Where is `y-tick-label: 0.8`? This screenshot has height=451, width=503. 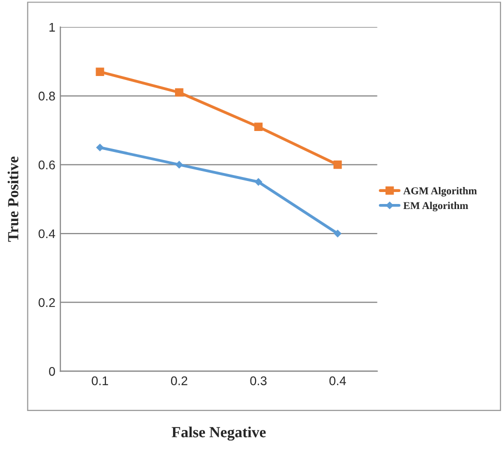 y-tick-label: 0.8 is located at coordinates (46, 96).